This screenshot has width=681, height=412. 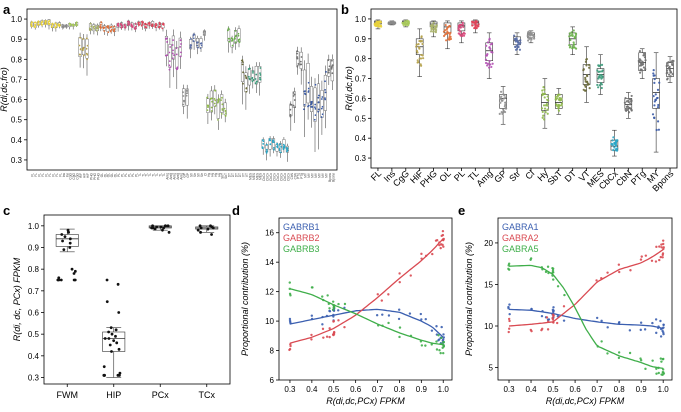 I want to click on panel-b-box, so click(x=656, y=93).